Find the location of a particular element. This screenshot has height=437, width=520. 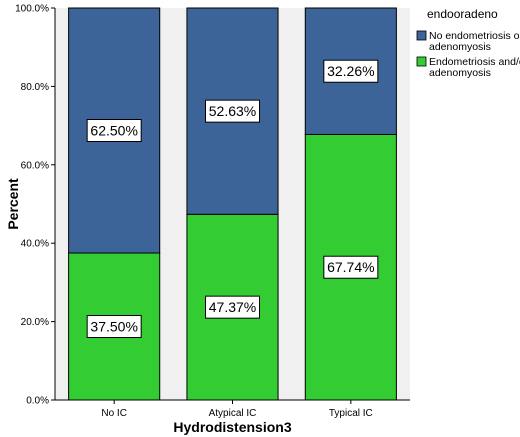

y-tick-label: 40.0% is located at coordinates (35, 244).